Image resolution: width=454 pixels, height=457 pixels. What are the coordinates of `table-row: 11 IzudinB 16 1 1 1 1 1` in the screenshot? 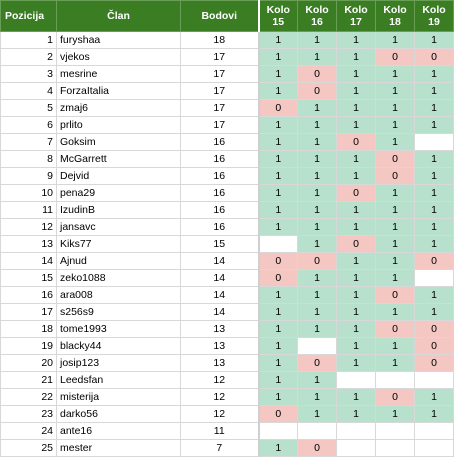 It's located at (227, 210).